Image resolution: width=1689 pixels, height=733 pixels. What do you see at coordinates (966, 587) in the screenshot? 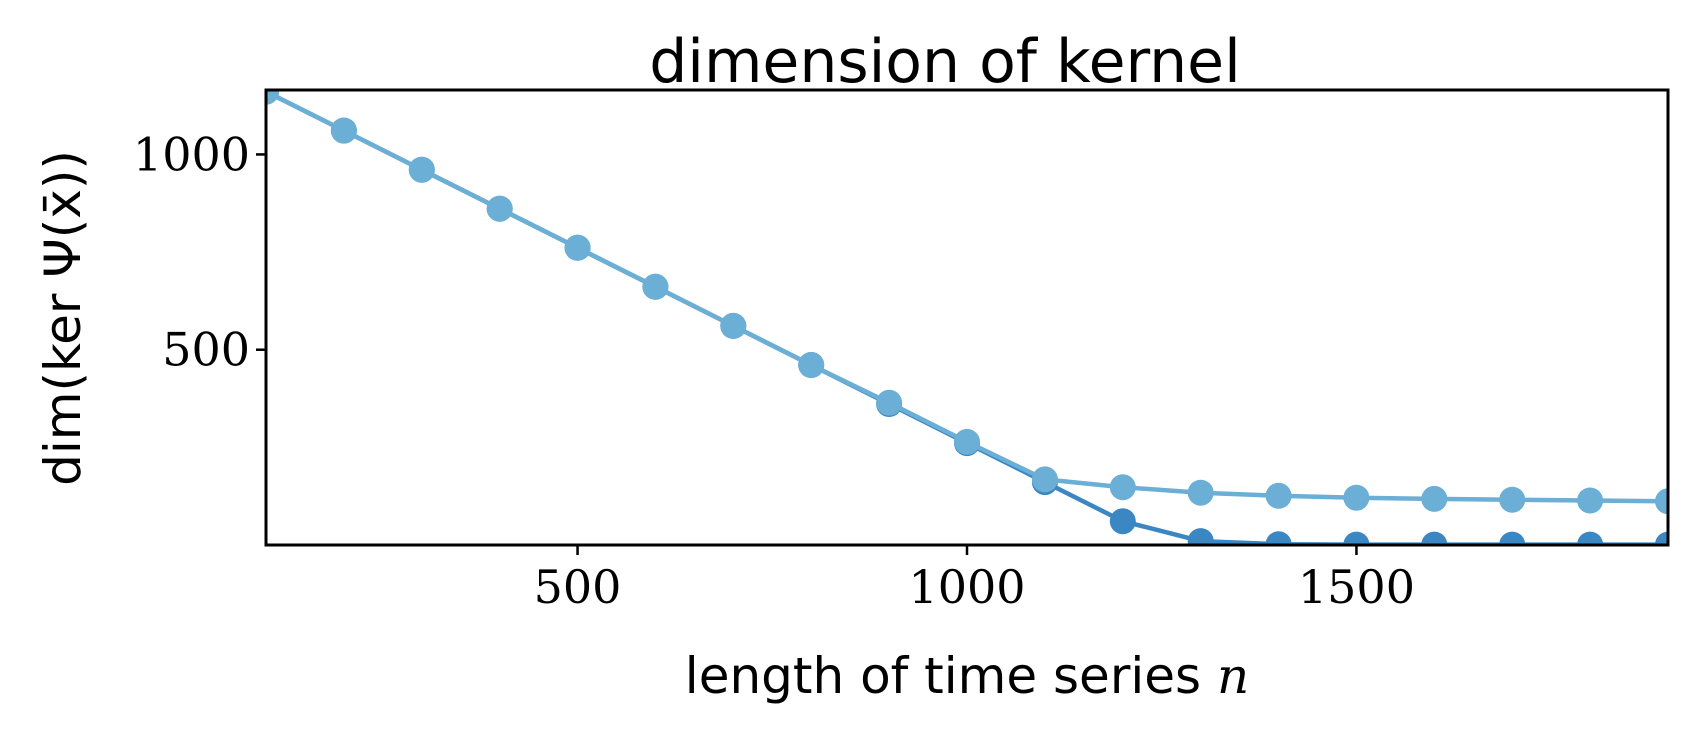
I see `x-tick-label: 1000` at bounding box center [966, 587].